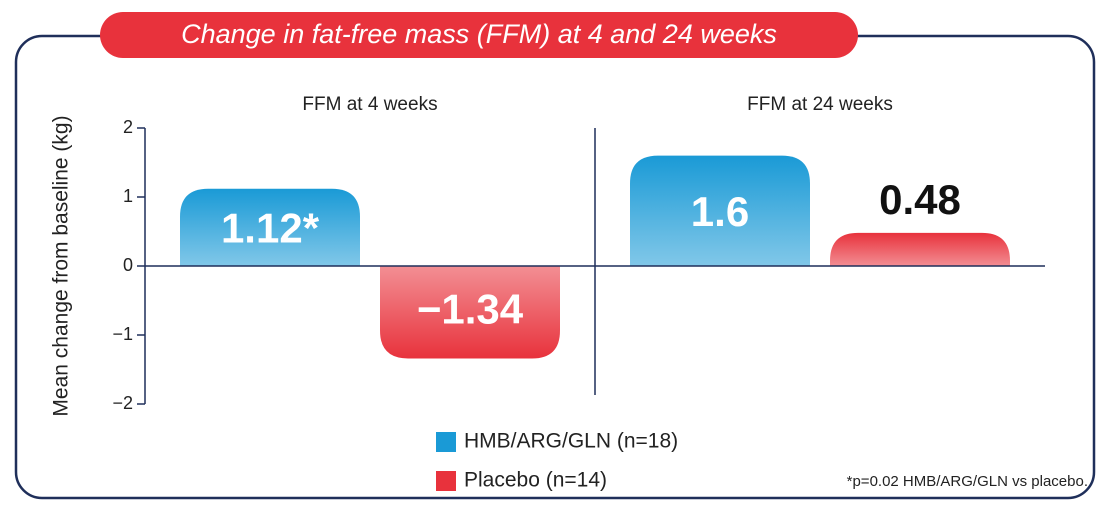 The image size is (1102, 510). Describe the element at coordinates (128, 196) in the screenshot. I see `y-tick-label: 1` at that location.